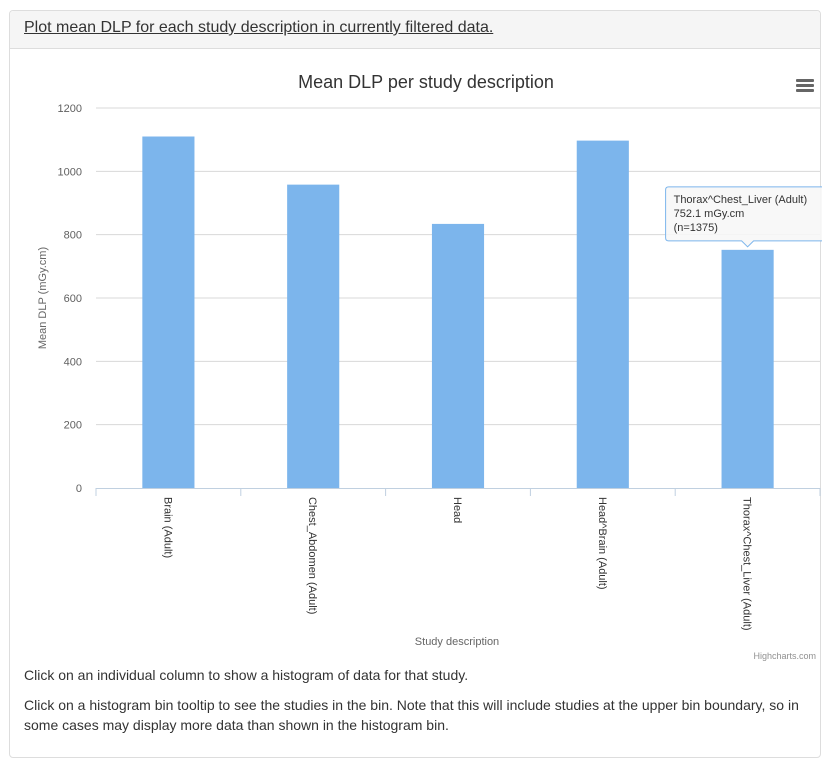  I want to click on x-tick-label: Brain (Adult), so click(167, 527).